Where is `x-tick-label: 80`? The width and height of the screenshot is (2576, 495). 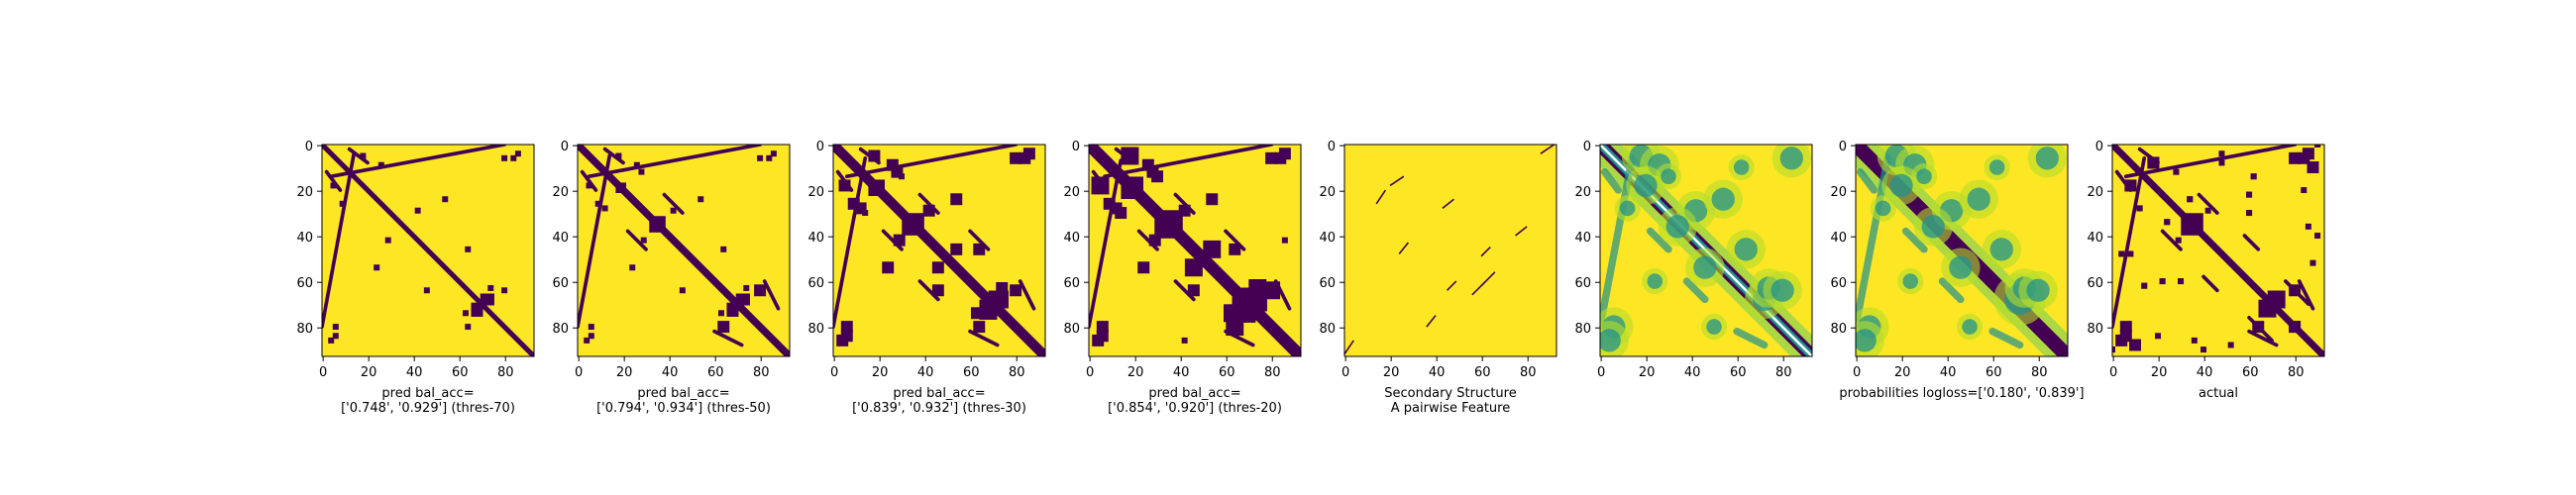
x-tick-label: 80 is located at coordinates (1017, 372).